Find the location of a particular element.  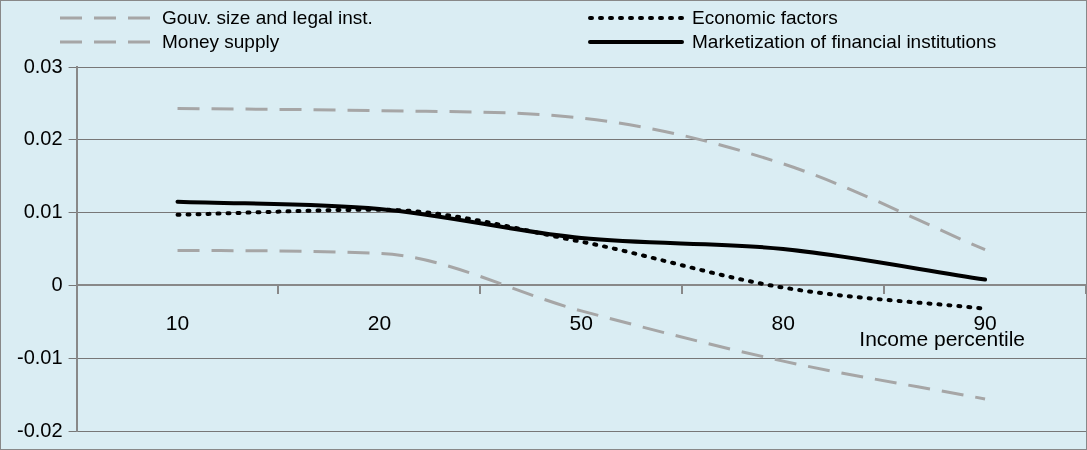

x-tick-label: 10 is located at coordinates (177, 322).